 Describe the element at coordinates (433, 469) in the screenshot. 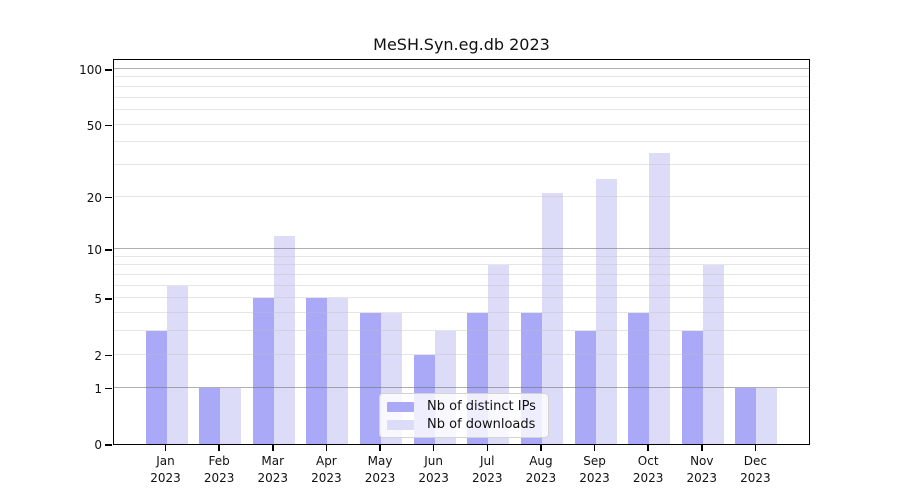

I see `x-tick-label-jun-2023: Jun 2023` at that location.